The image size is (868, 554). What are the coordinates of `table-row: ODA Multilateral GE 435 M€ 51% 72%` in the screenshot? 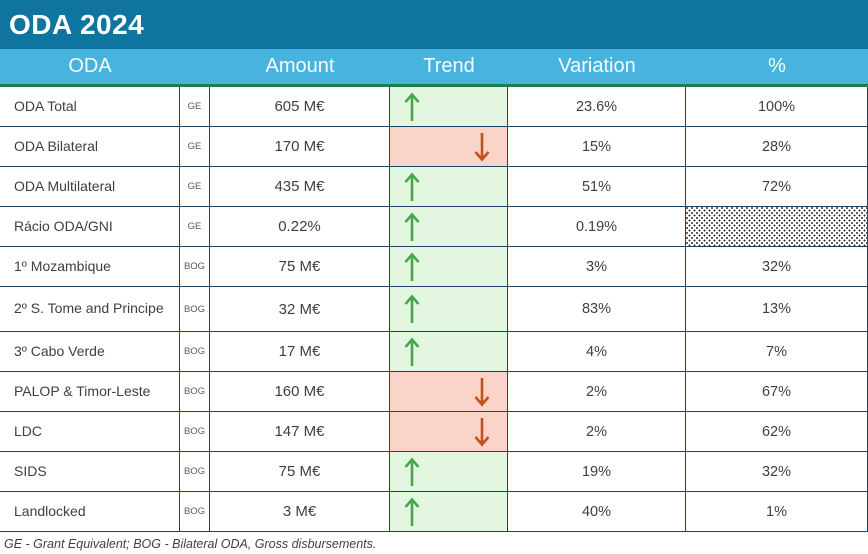 It's located at (434, 187).